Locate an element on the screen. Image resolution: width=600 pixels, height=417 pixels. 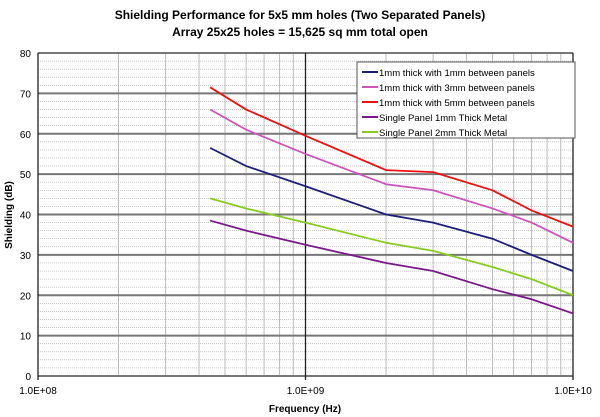
legend-entry: Single Panel 2mm Thick Metal is located at coordinates (443, 133).